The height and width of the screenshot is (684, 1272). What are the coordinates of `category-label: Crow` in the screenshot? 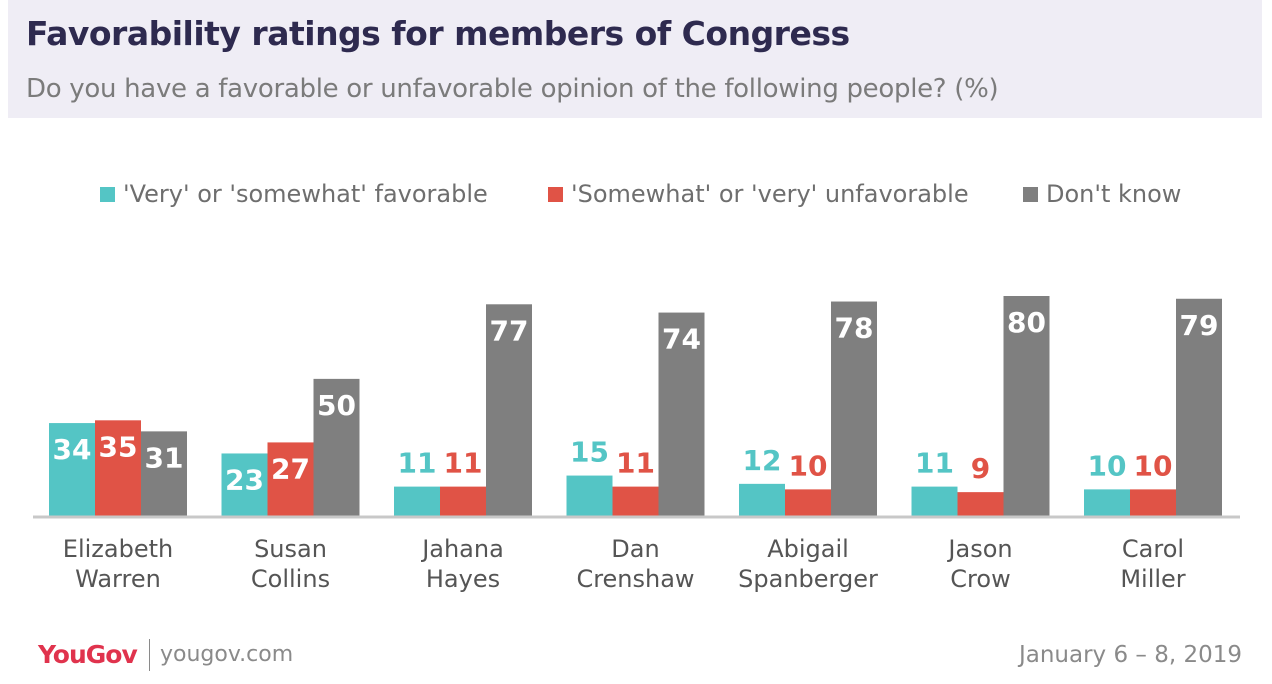 It's located at (980, 579).